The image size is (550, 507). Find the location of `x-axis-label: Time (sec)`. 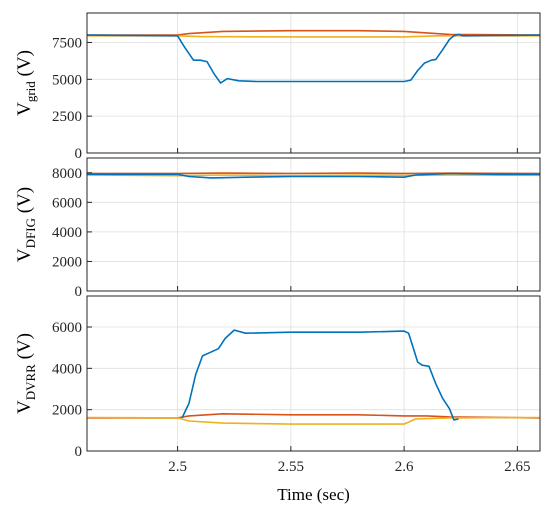

x-axis-label: Time (sec) is located at coordinates (313, 494).